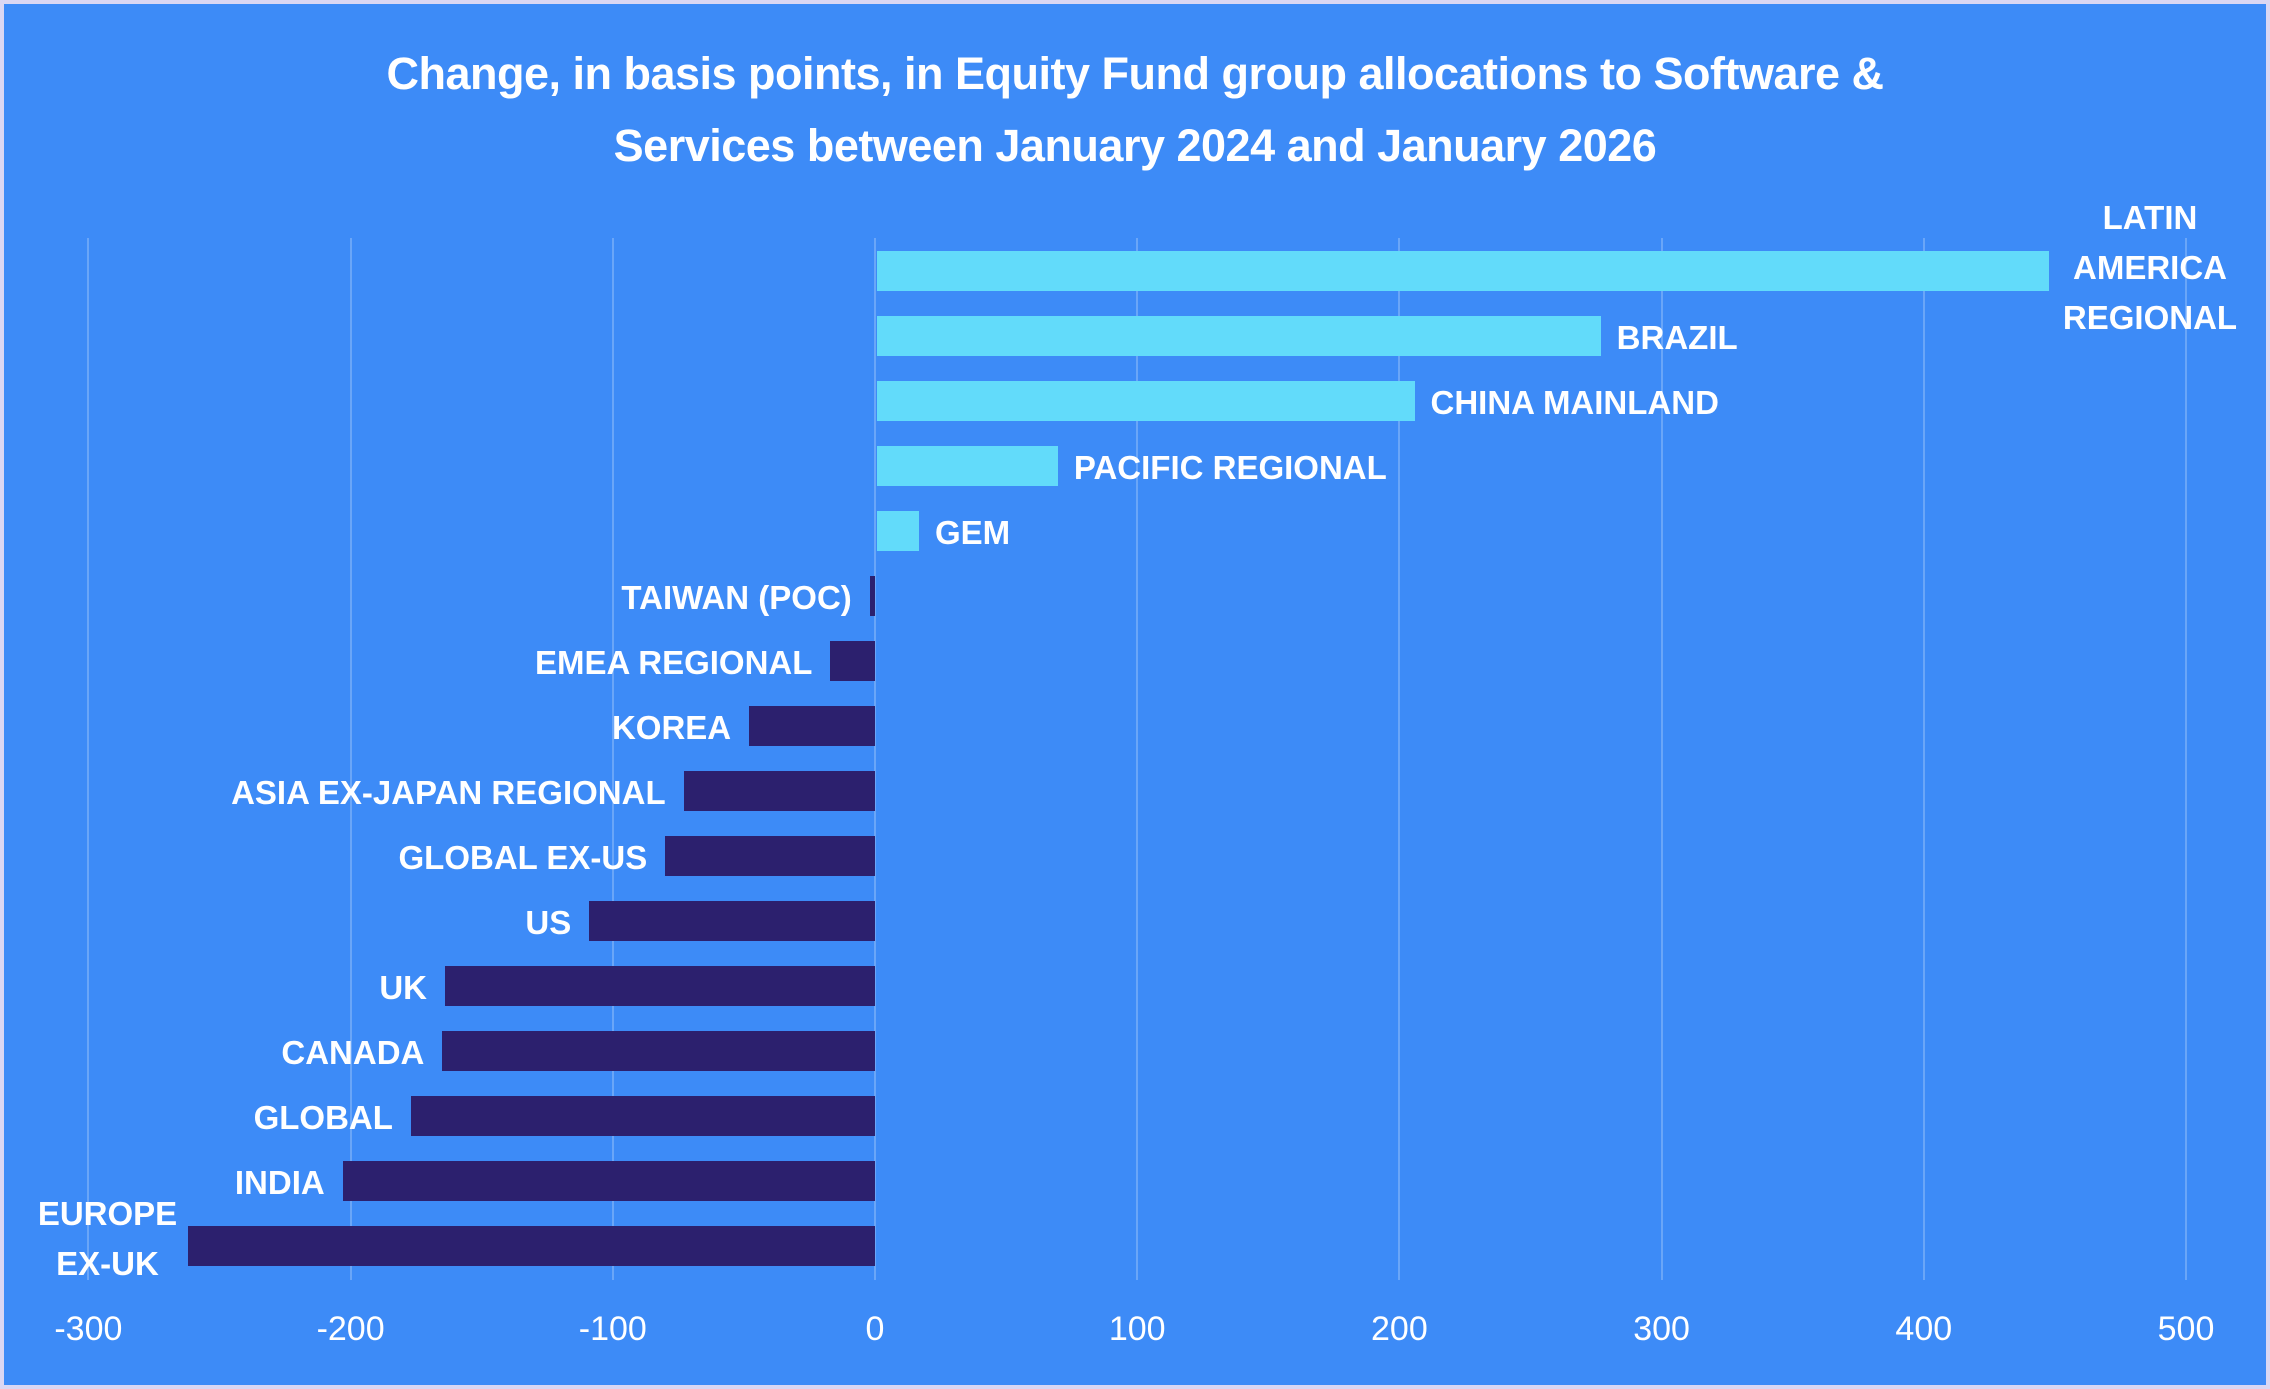 Image resolution: width=2270 pixels, height=1389 pixels. I want to click on category-label: US, so click(548, 922).